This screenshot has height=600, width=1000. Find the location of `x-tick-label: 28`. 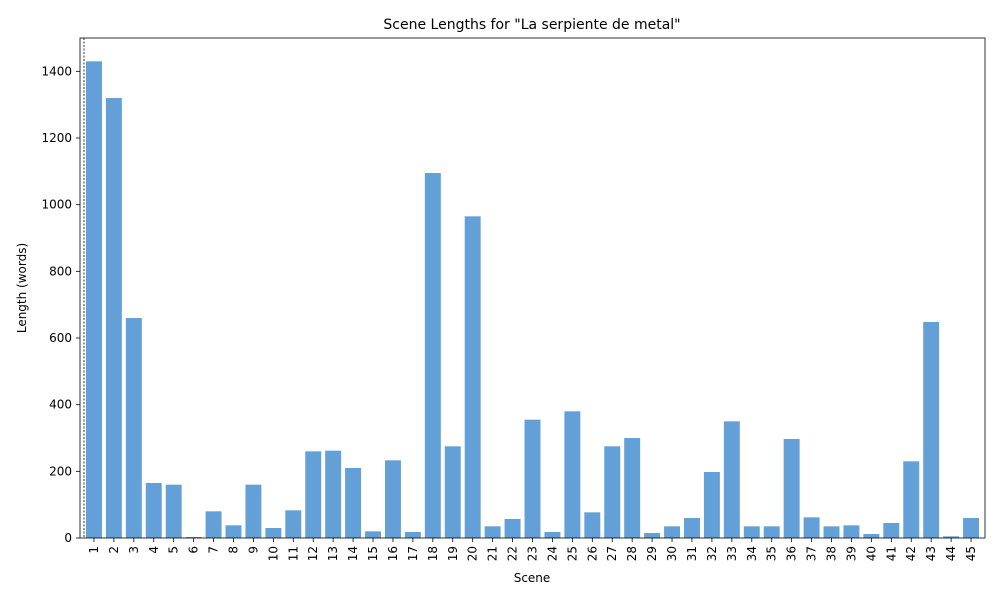

x-tick-label: 28 is located at coordinates (632, 553).